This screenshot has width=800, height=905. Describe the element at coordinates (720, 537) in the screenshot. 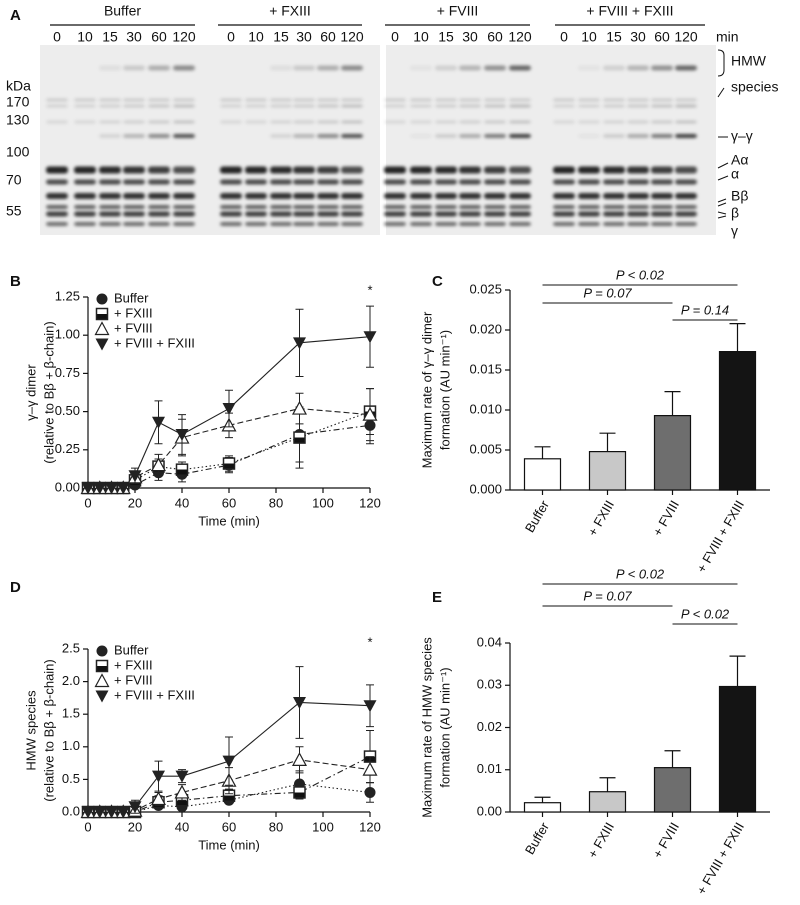

I see `x-tick-label: + FVIII + FXIII` at that location.